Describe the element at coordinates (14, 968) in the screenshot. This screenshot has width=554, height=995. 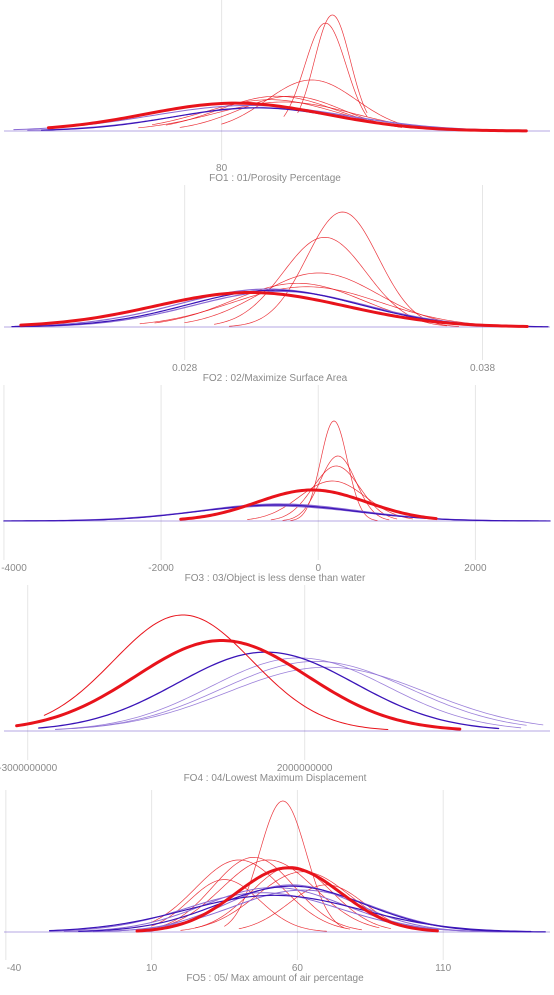
I see `tick-label-5-0: -40` at that location.